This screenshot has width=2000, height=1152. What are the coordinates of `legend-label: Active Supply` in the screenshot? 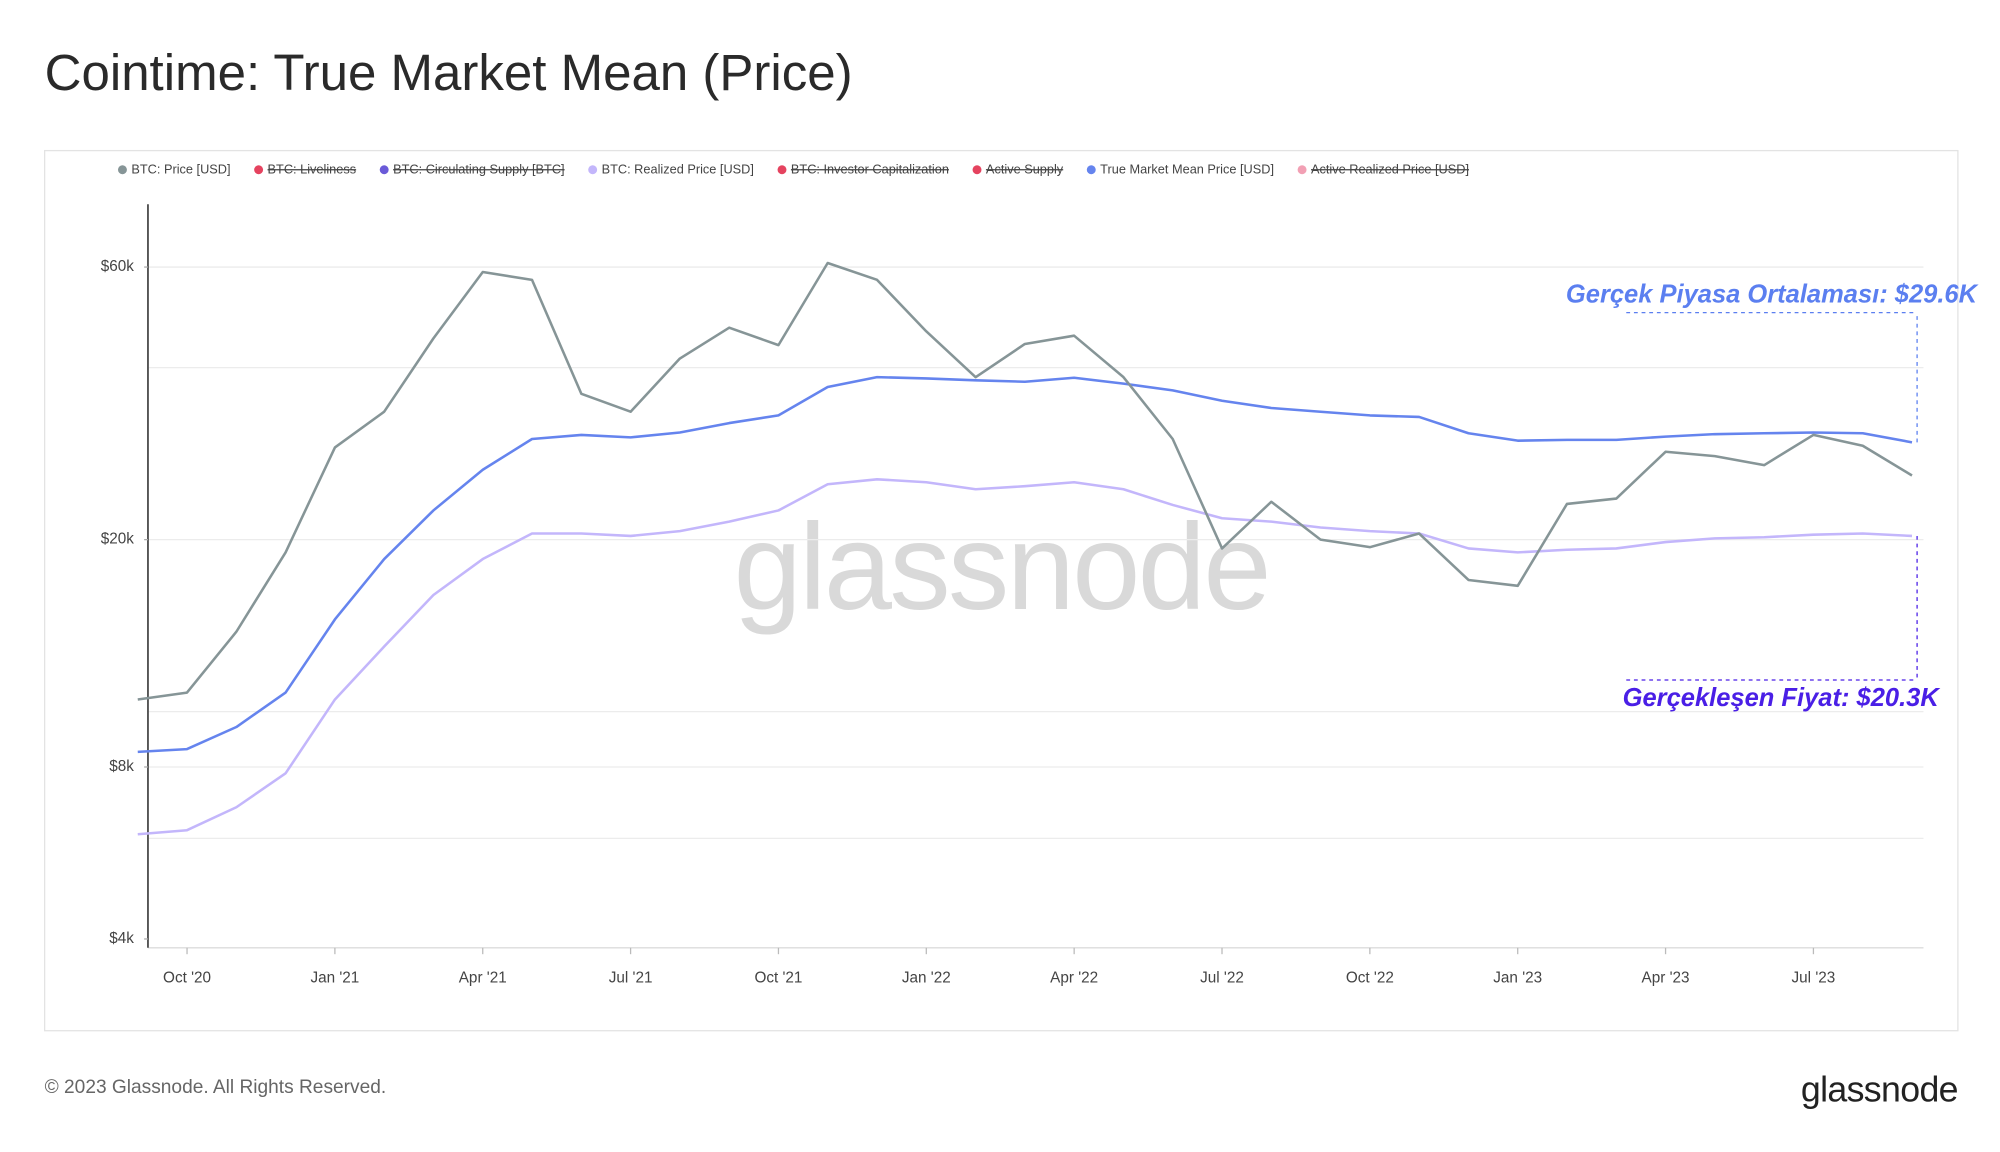 It's located at (1025, 169).